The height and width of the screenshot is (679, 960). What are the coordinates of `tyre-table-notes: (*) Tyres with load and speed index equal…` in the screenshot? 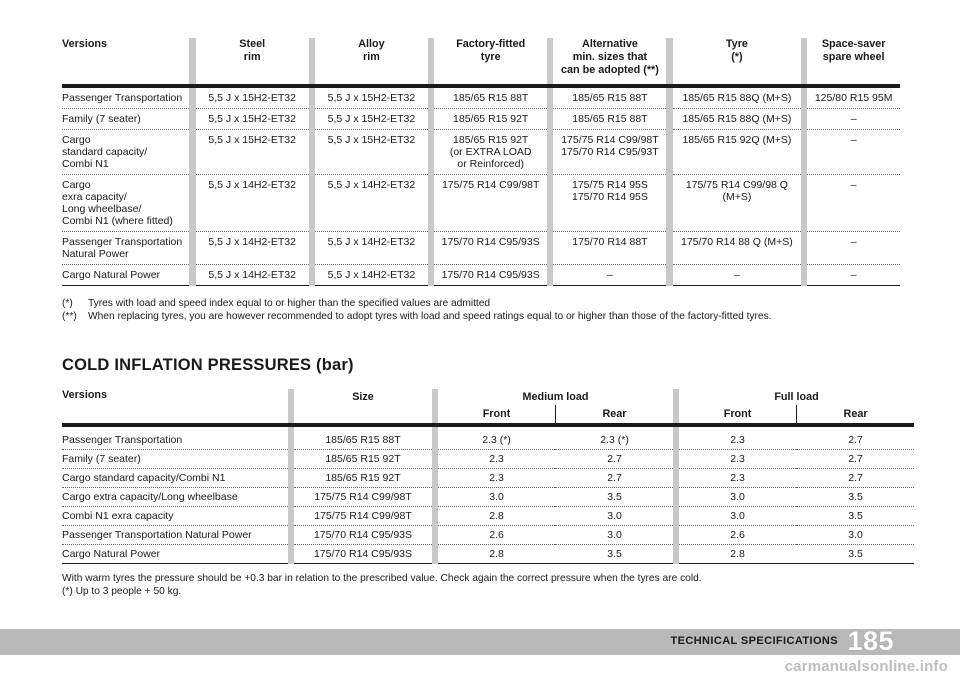 It's located at (417, 310).